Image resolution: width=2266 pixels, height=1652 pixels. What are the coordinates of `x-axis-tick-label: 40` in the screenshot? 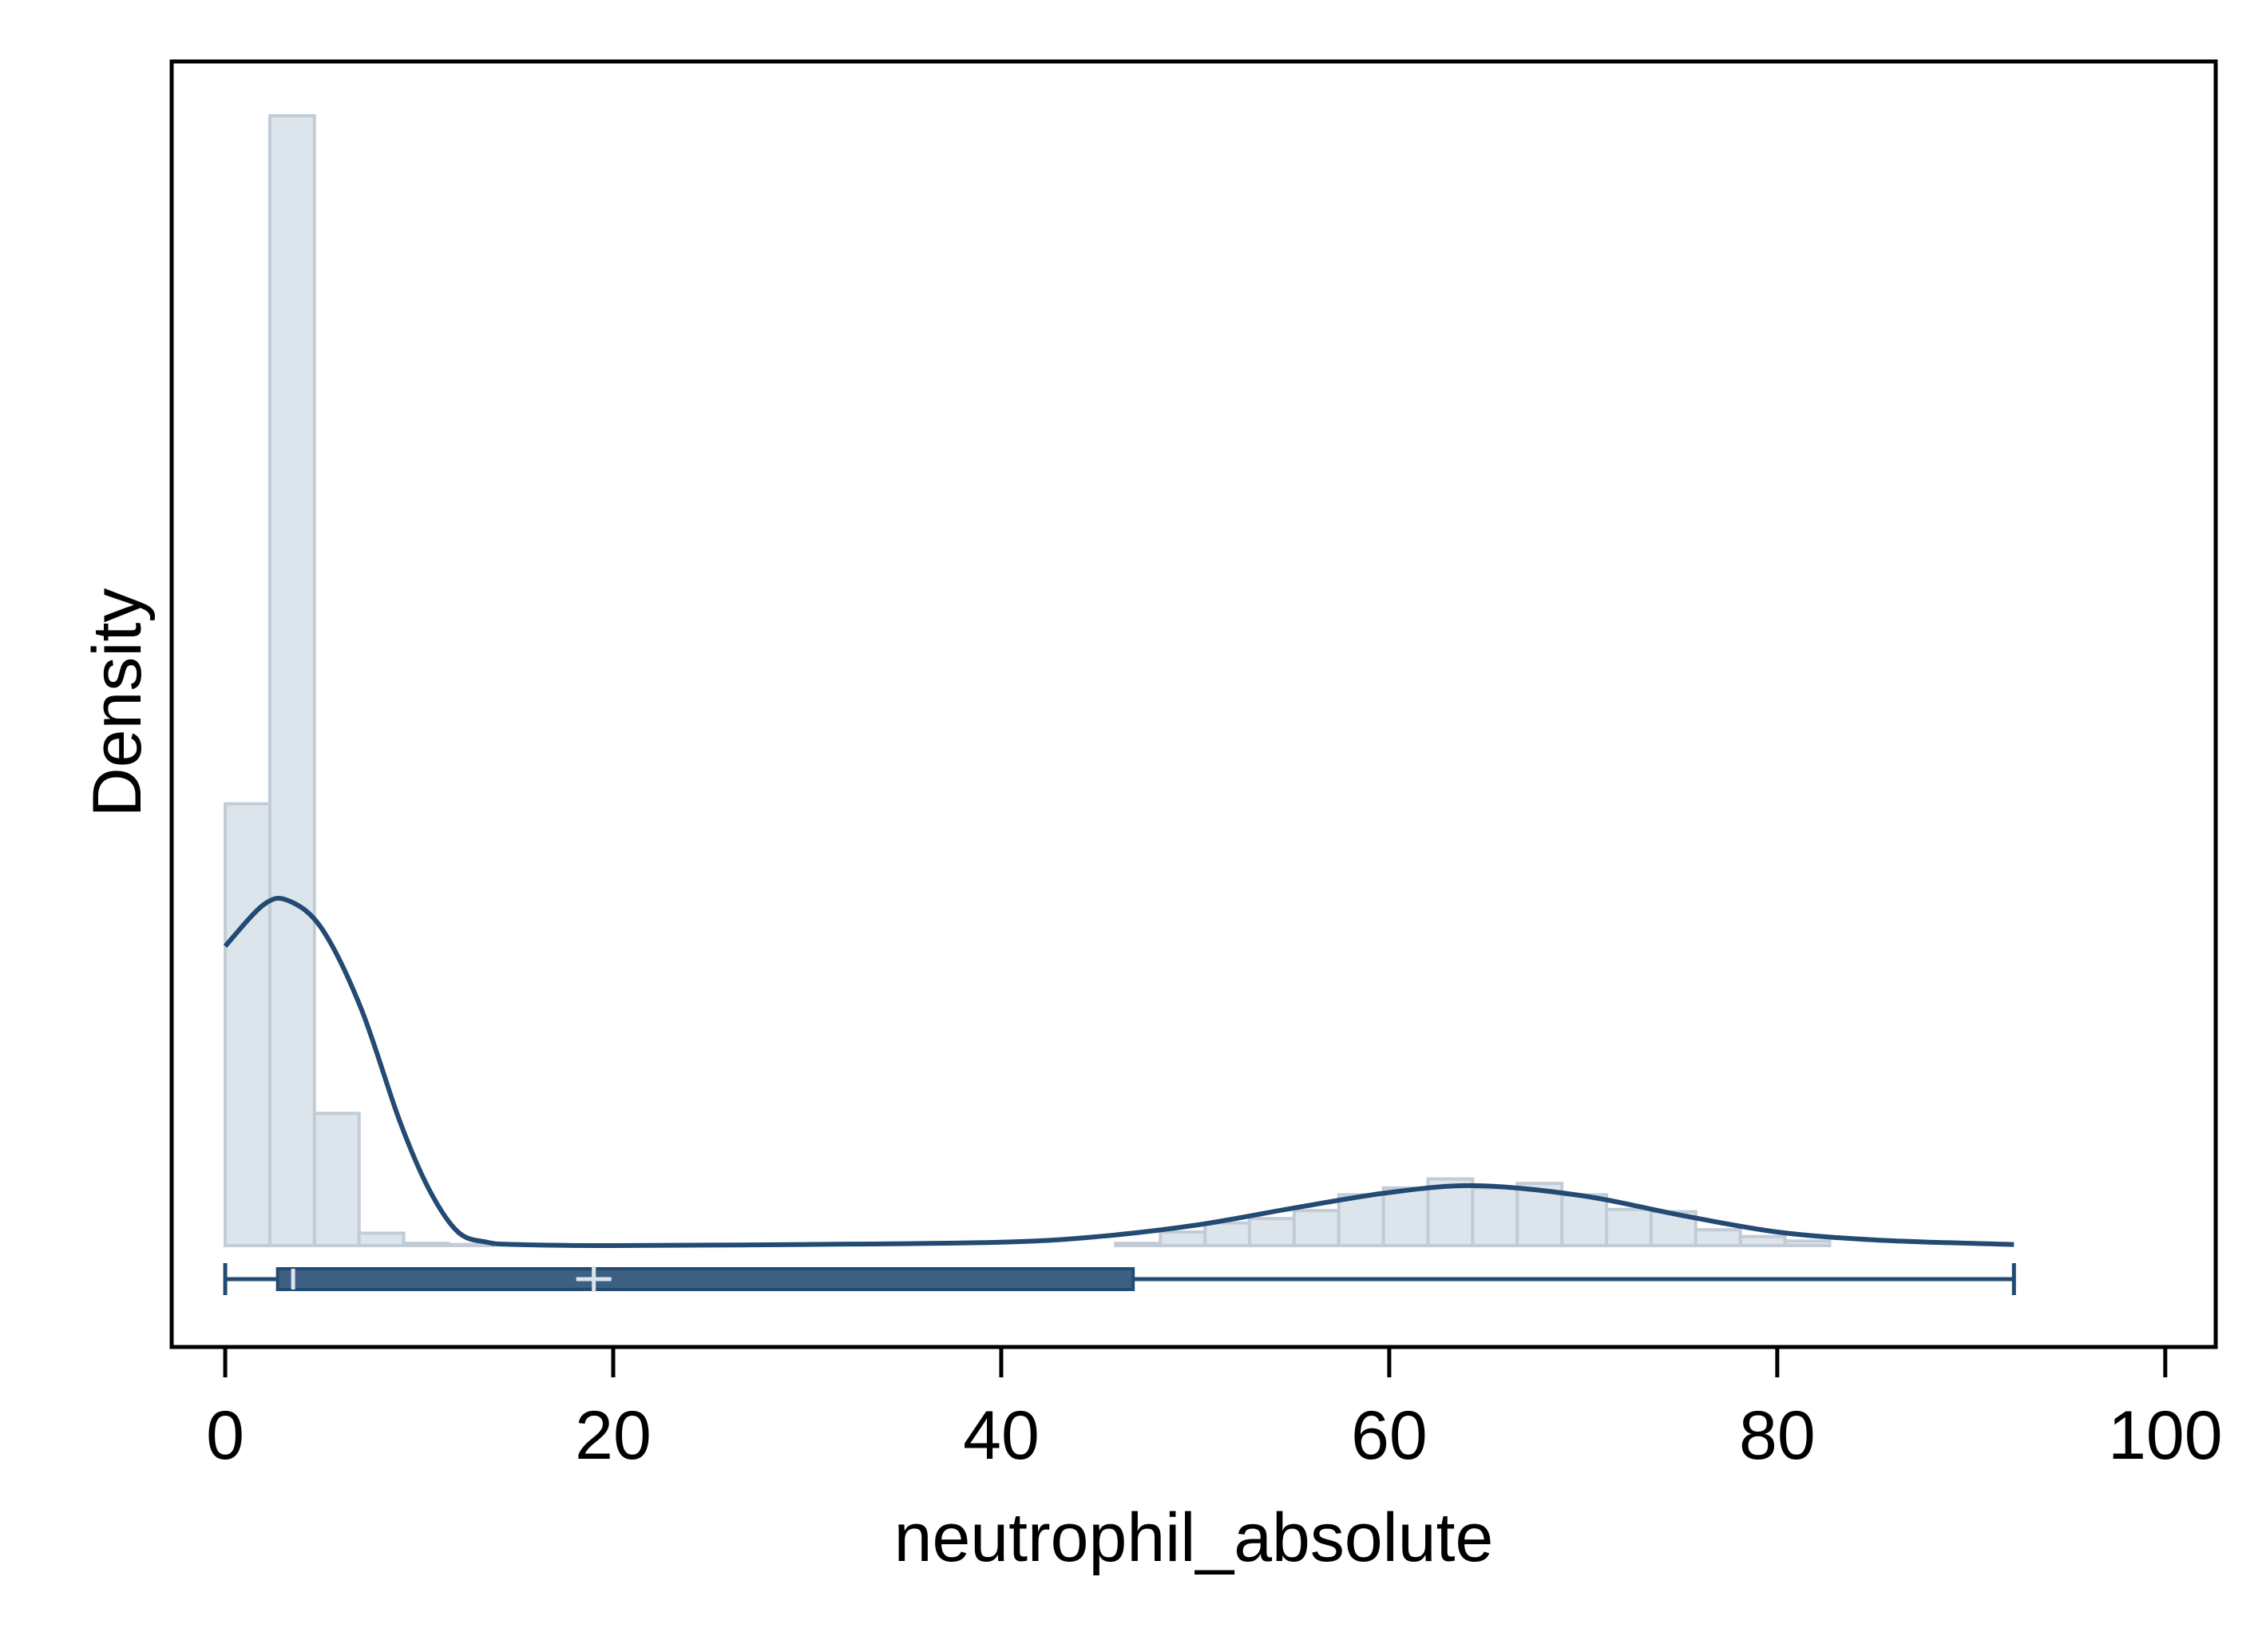 It's located at (1002, 1435).